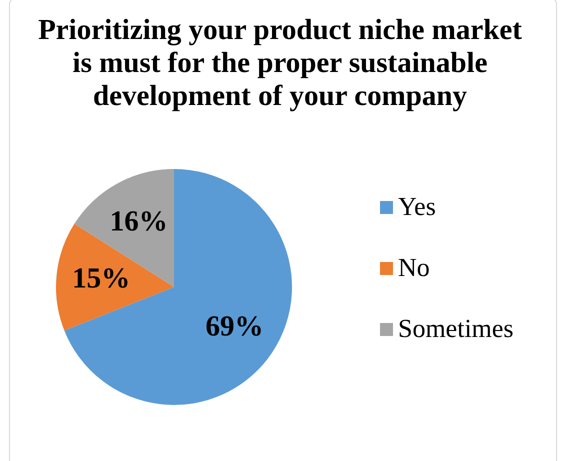  I want to click on legend-label: Sometimes, so click(456, 329).